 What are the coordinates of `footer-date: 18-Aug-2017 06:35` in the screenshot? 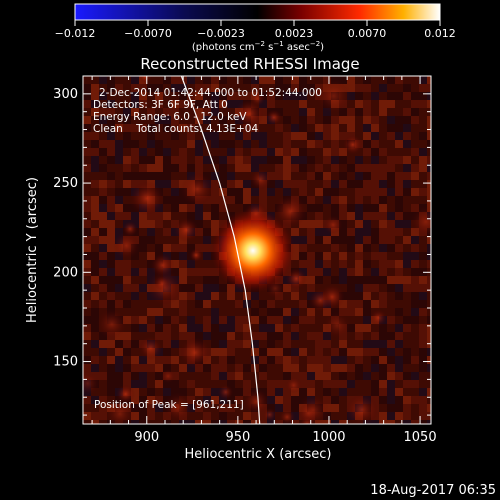 It's located at (433, 490).